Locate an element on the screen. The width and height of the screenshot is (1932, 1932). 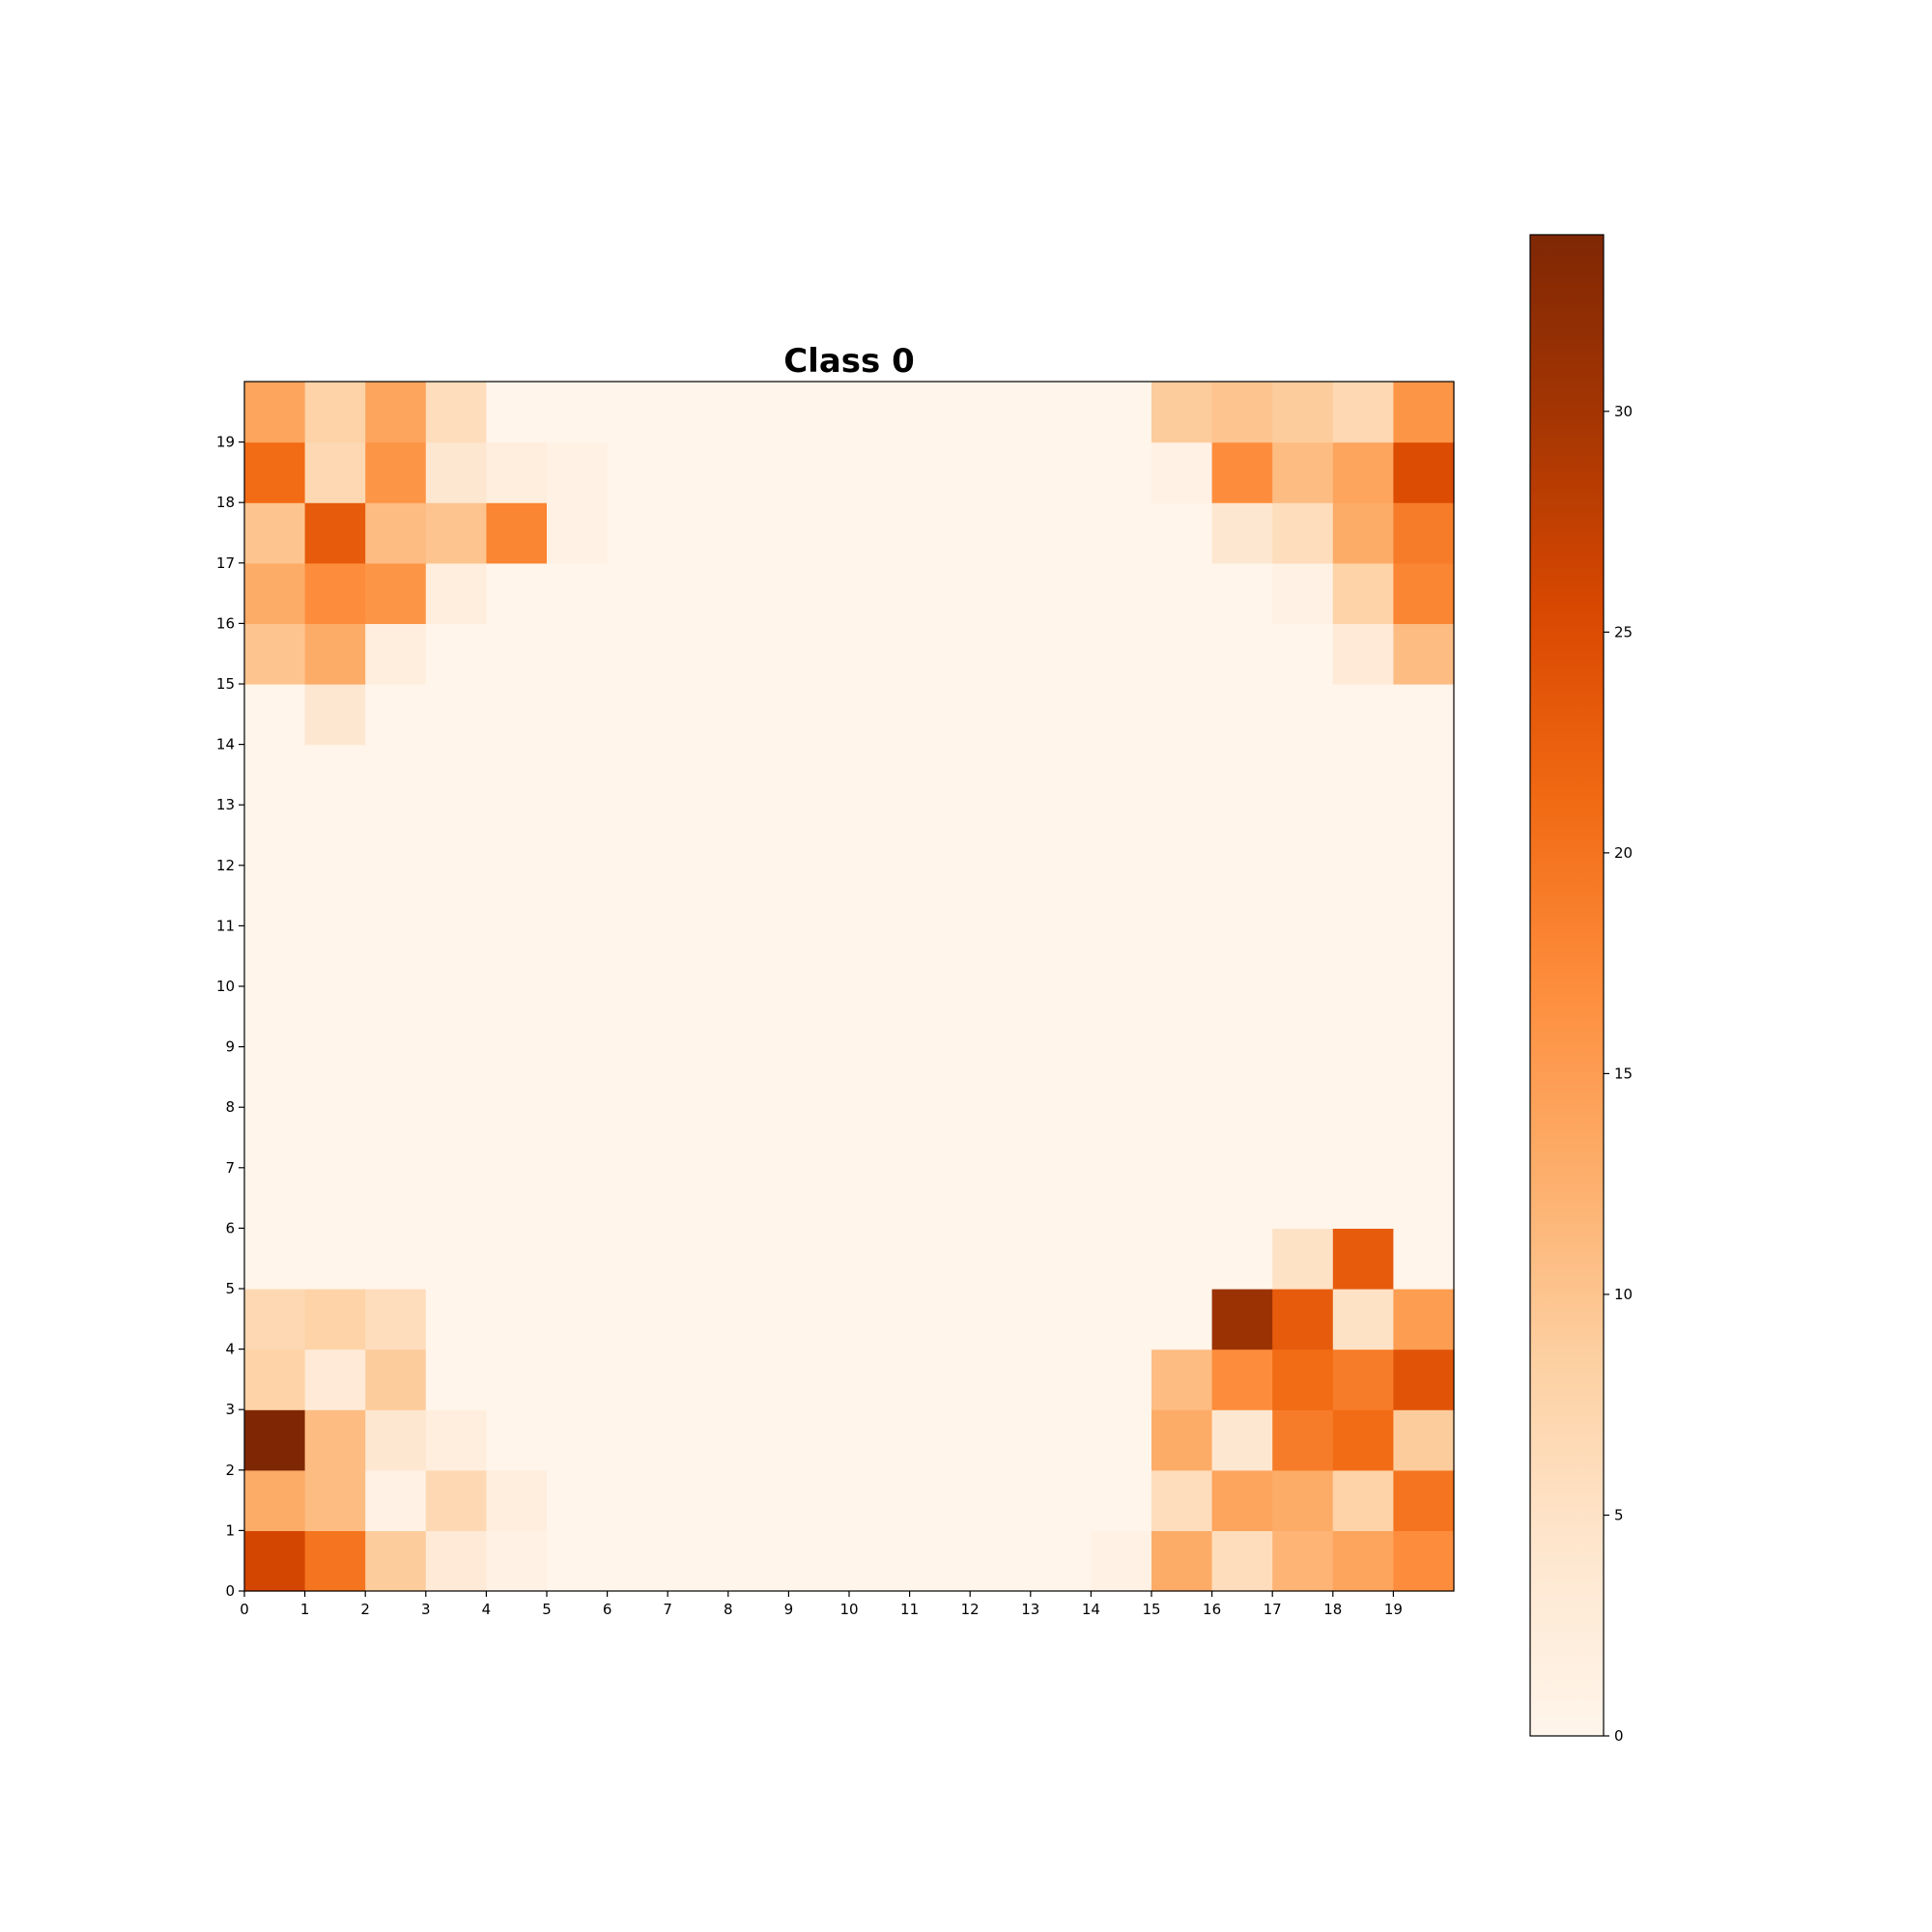
x-tick-label: 7 is located at coordinates (667, 1609).